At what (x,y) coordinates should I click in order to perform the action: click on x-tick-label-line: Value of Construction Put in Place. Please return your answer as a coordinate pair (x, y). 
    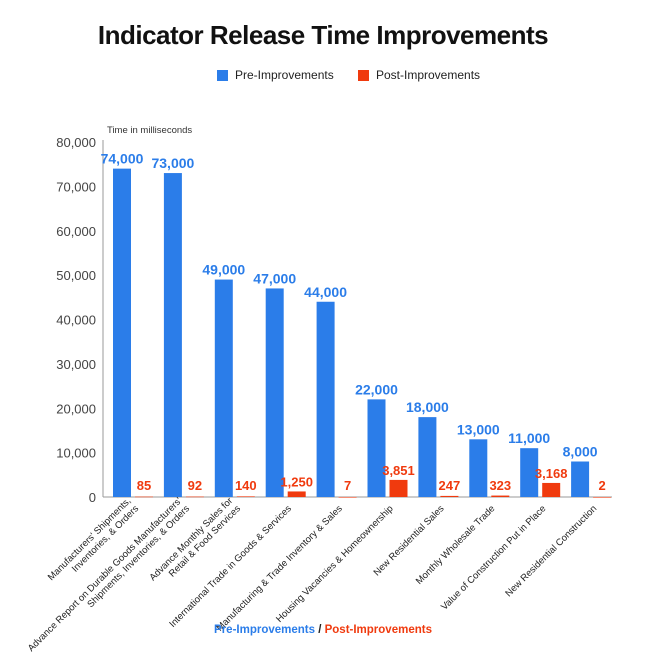
    Looking at the image, I should click on (493, 557).